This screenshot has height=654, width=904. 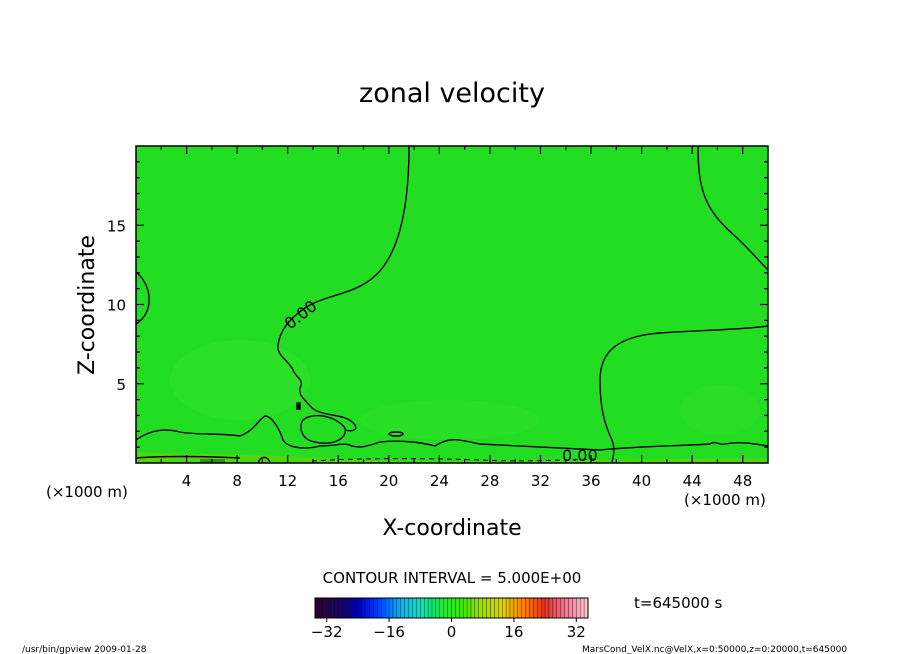 I want to click on footer-left: /usr/bin/gpview 2009-01-28, so click(x=84, y=649).